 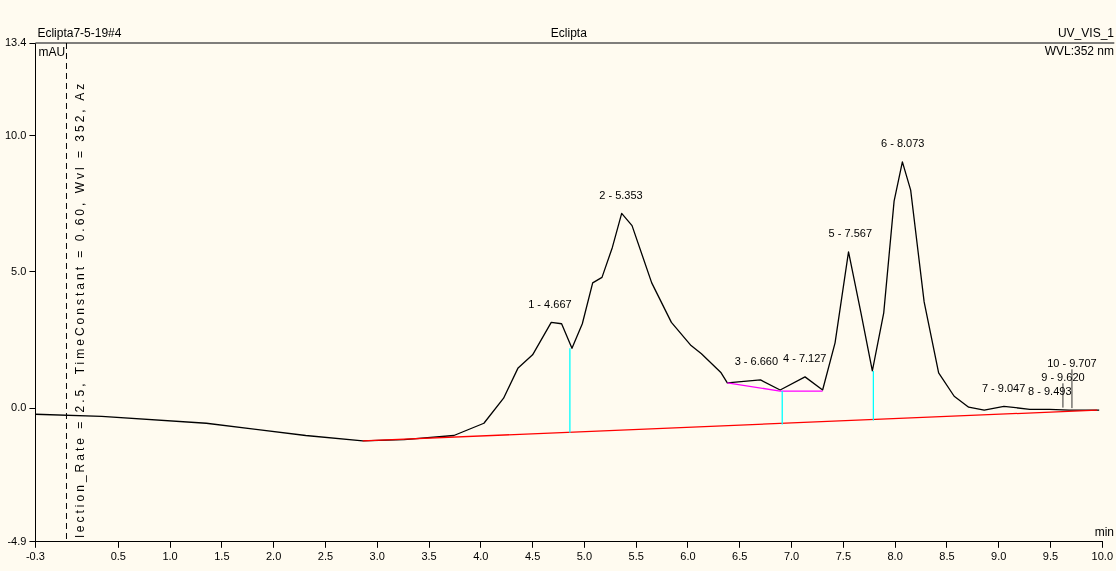 What do you see at coordinates (791, 556) in the screenshot?
I see `x-tick-label: 7.0` at bounding box center [791, 556].